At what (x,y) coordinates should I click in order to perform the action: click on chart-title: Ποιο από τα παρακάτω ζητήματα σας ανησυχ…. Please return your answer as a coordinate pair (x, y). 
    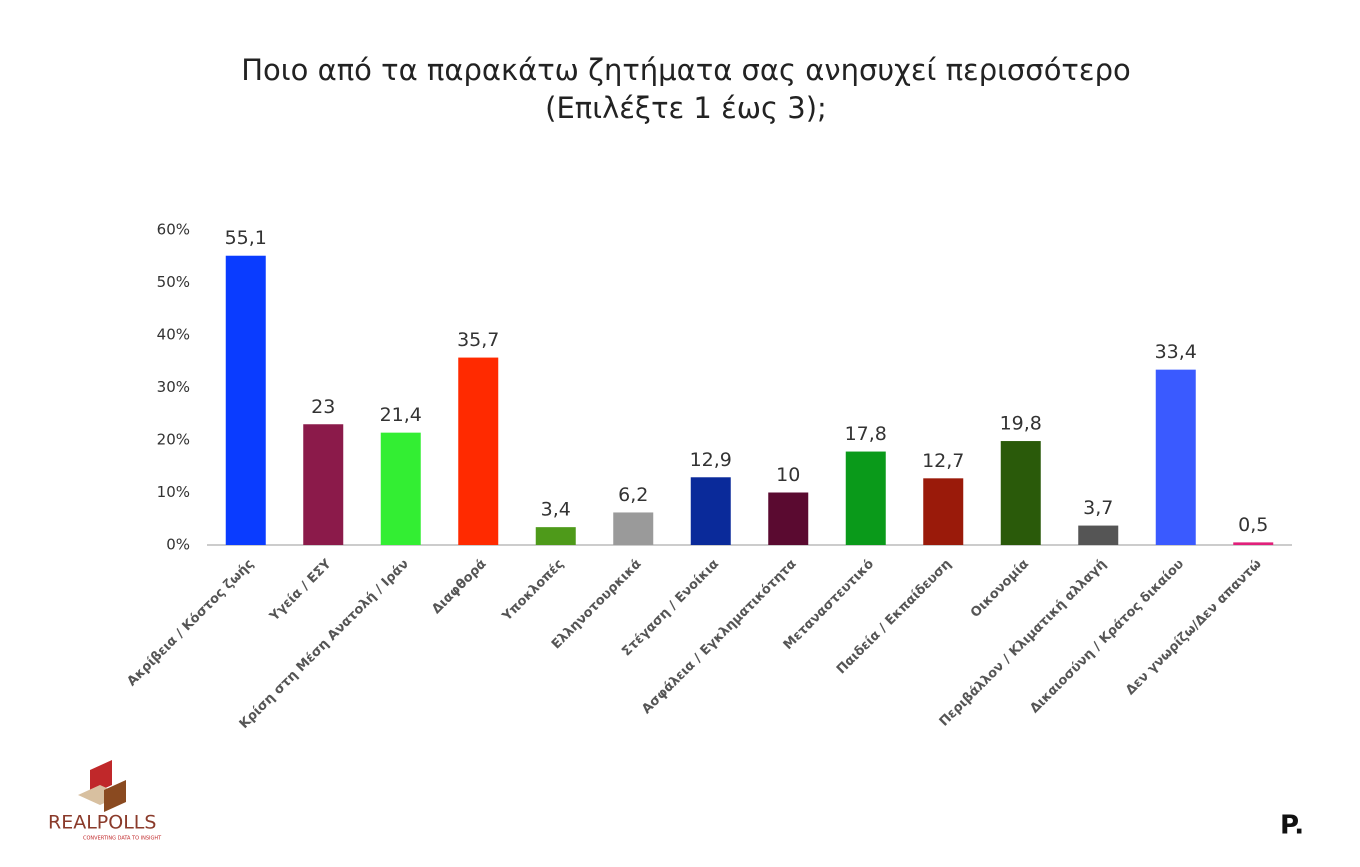
    Looking at the image, I should click on (685, 70).